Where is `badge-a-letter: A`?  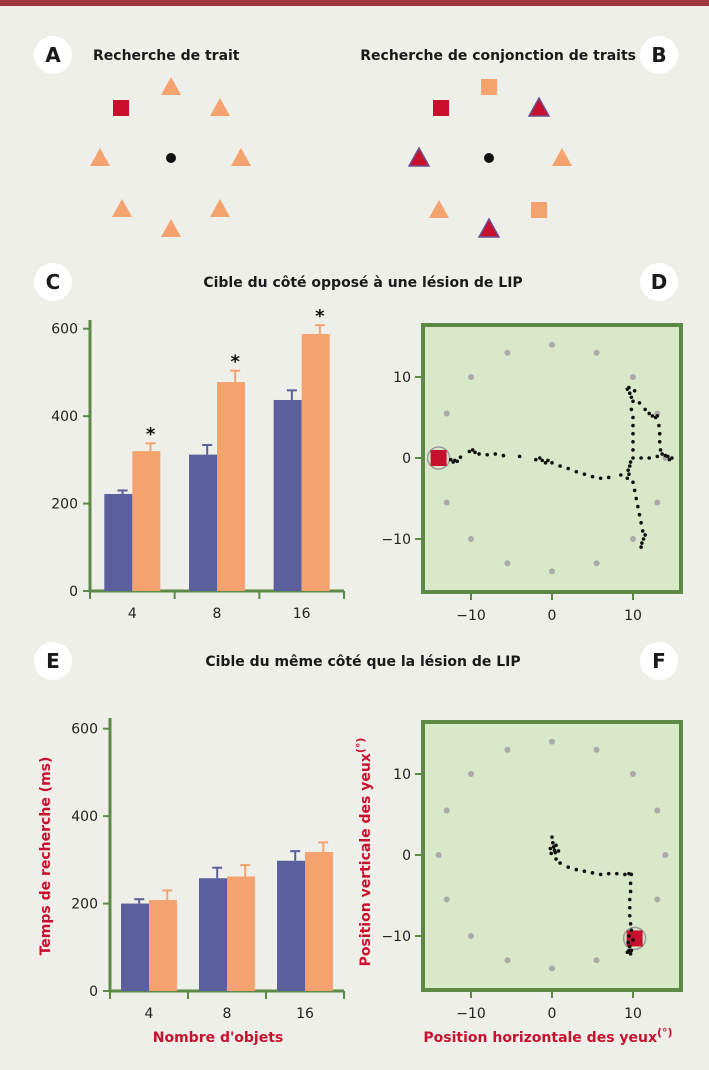 badge-a-letter: A is located at coordinates (53, 55).